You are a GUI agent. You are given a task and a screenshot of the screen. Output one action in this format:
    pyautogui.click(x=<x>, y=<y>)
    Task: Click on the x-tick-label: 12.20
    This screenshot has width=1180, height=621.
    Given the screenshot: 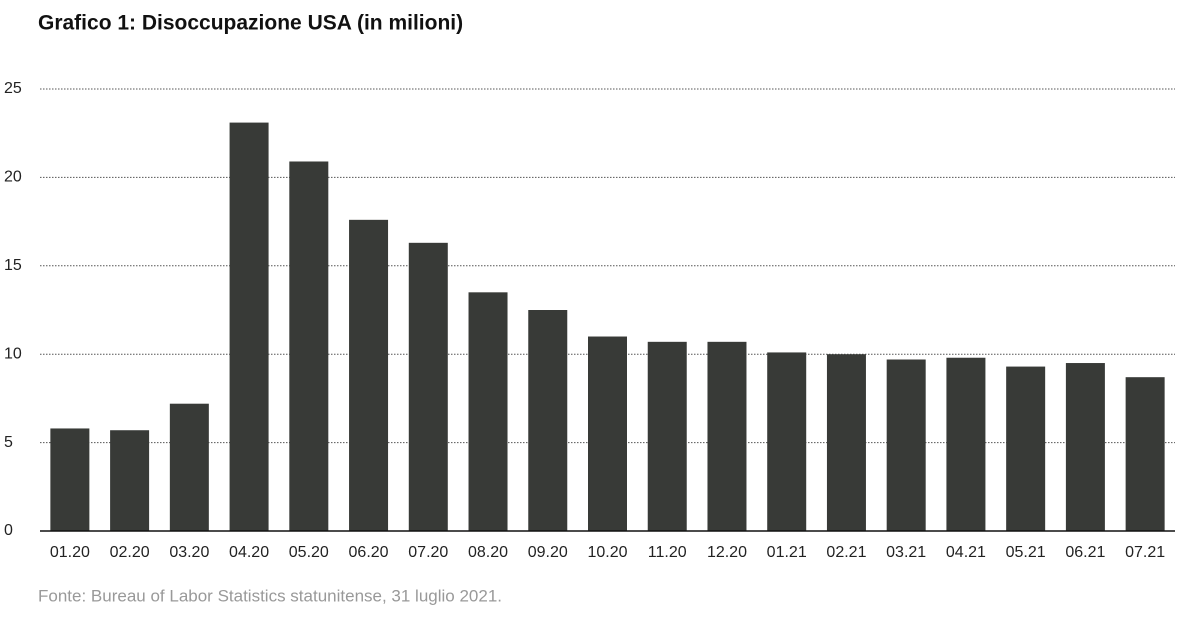 What is the action you would take?
    pyautogui.click(x=727, y=552)
    